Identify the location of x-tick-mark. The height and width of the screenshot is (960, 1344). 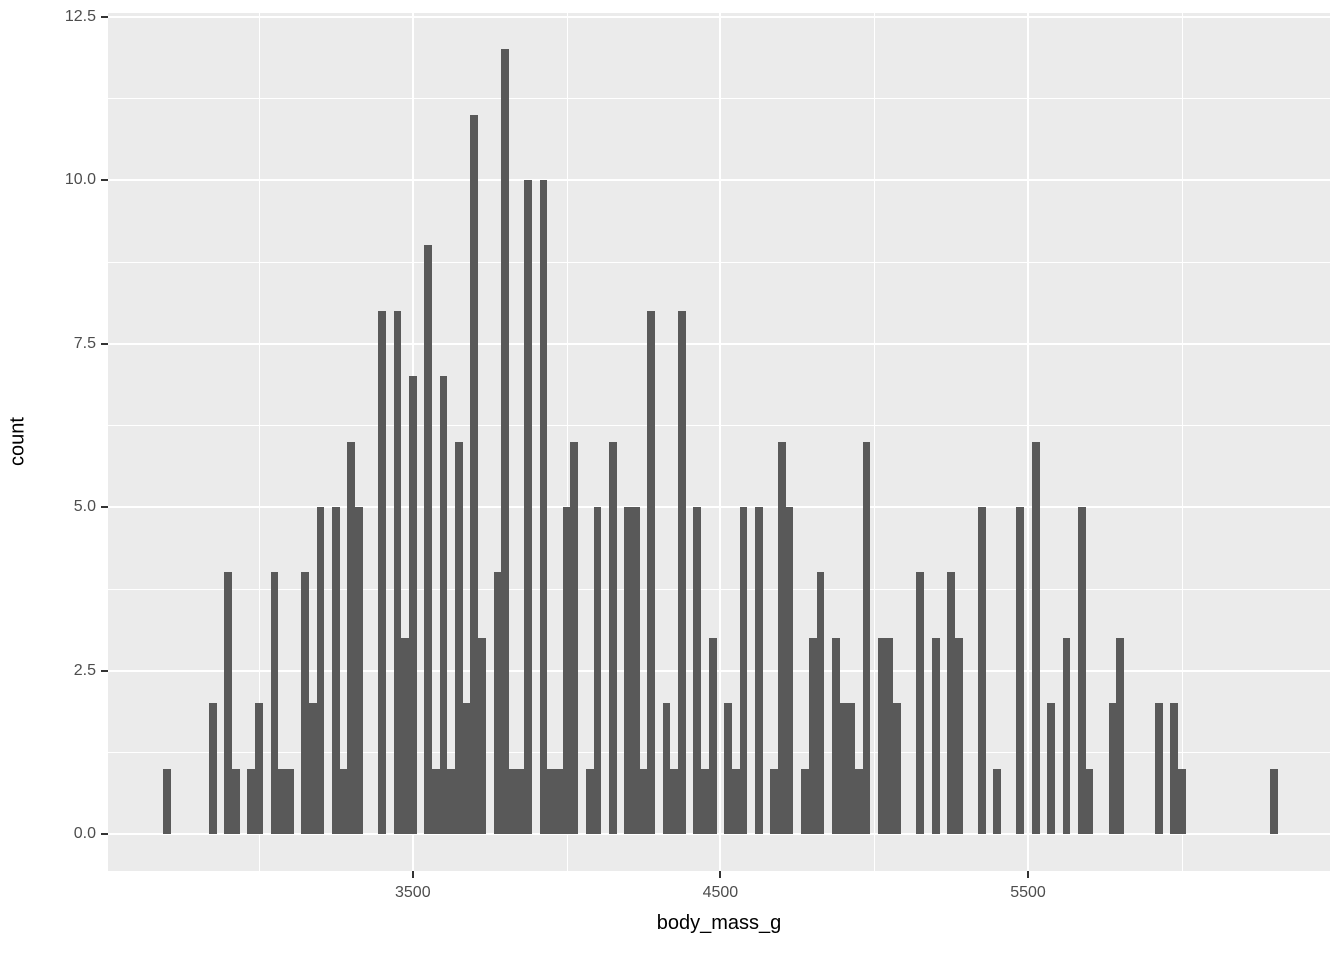
(1028, 874).